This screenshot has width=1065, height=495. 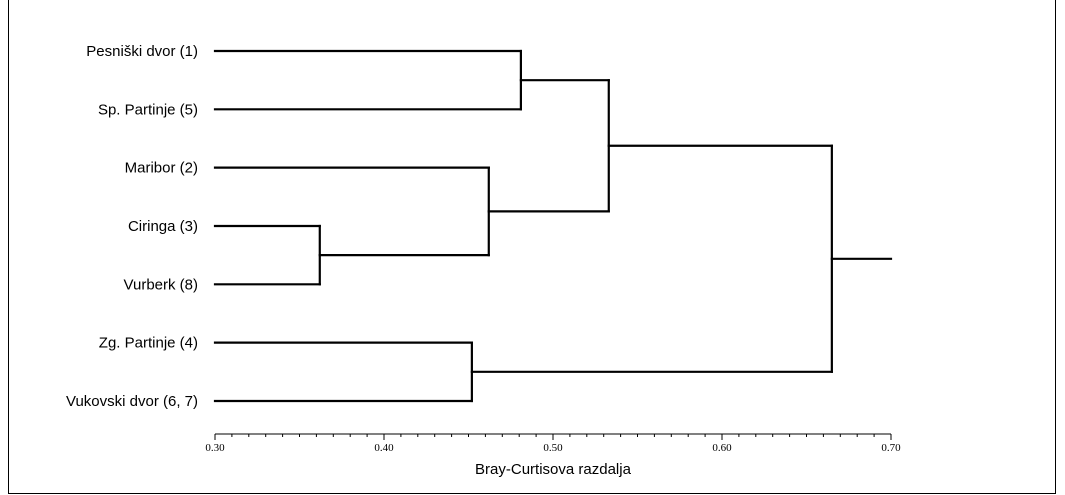 I want to click on tick-label: 0.70, so click(x=891, y=448).